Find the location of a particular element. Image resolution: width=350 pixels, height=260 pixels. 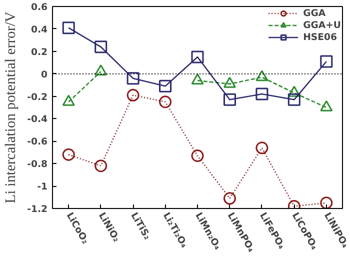

y-tick-label: 0.6 is located at coordinates (39, 7).